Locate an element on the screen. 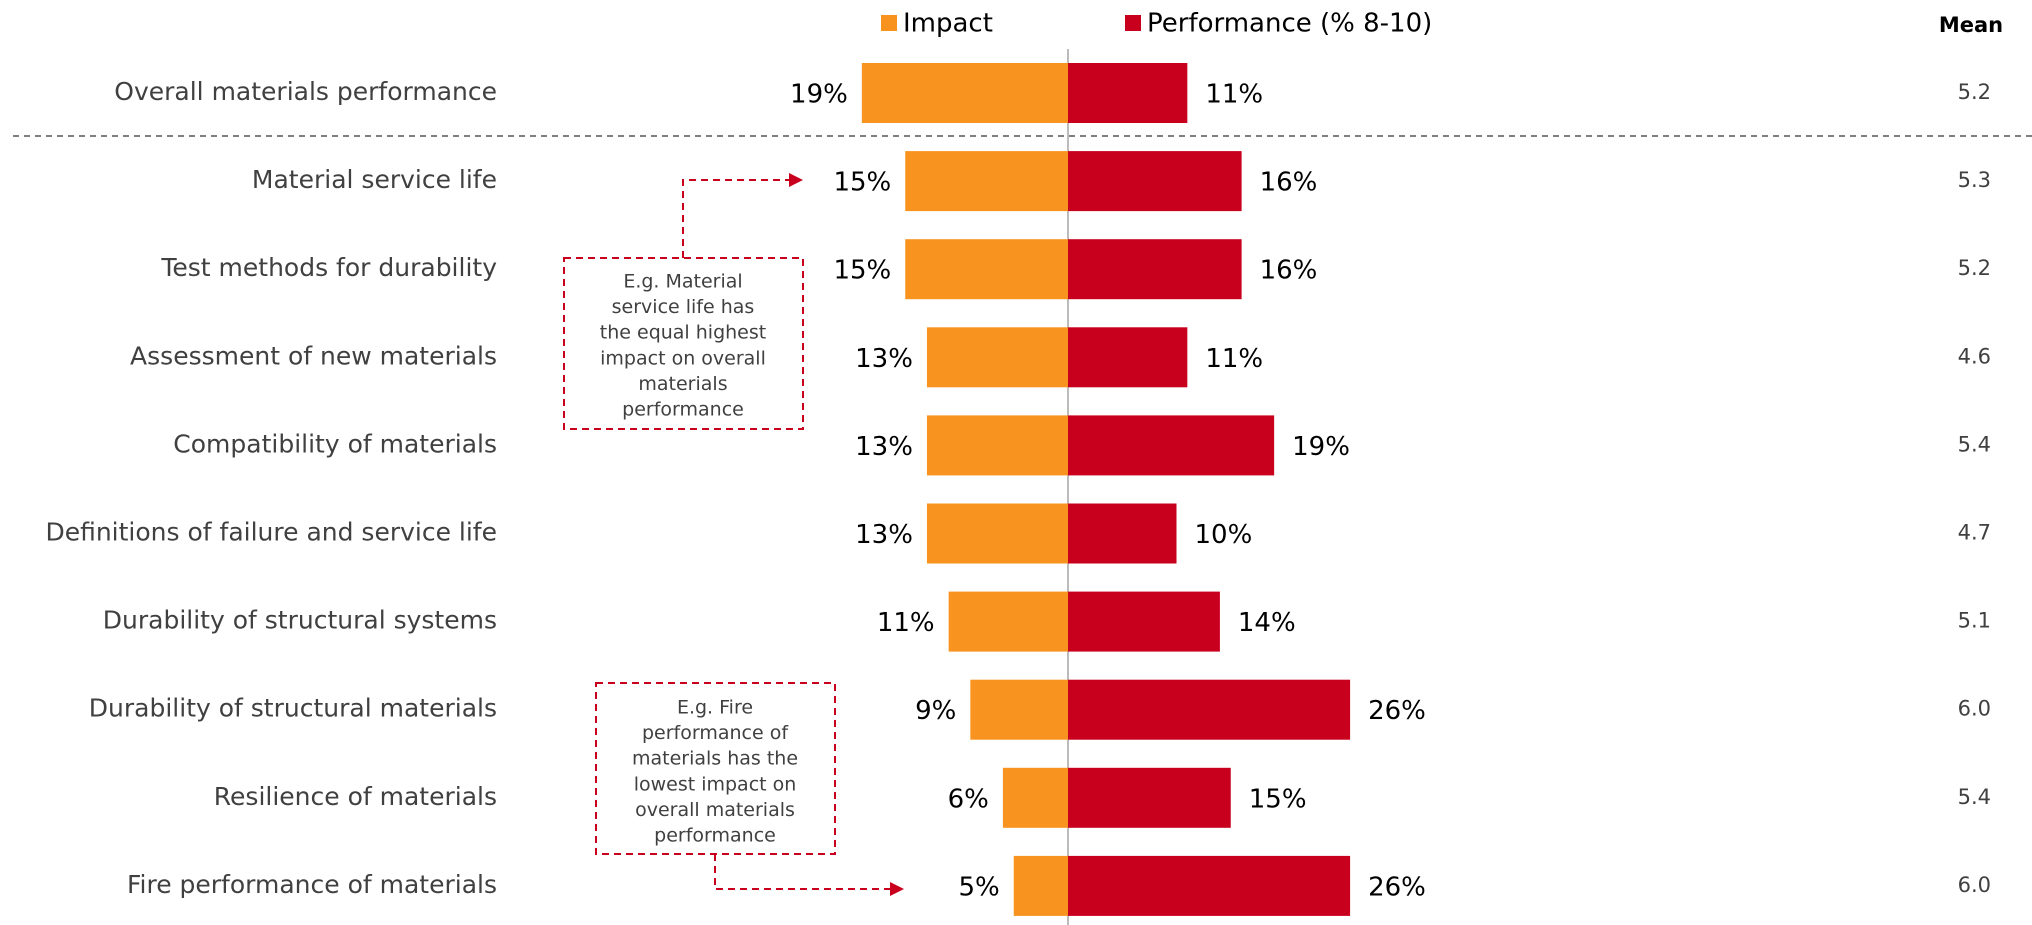  category-label: Durability of structural systems is located at coordinates (300, 620).